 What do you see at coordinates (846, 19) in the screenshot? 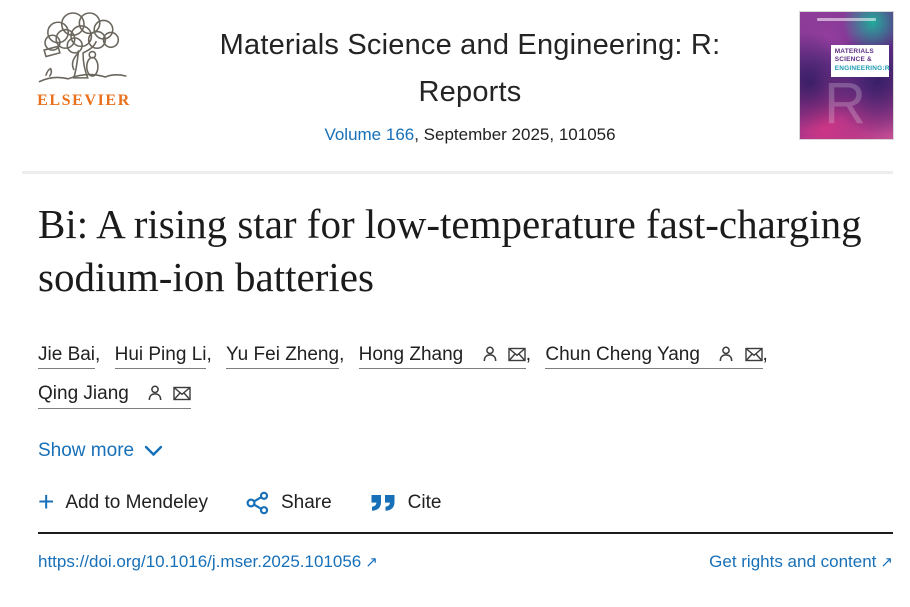
I see `cover-top-text-strip` at bounding box center [846, 19].